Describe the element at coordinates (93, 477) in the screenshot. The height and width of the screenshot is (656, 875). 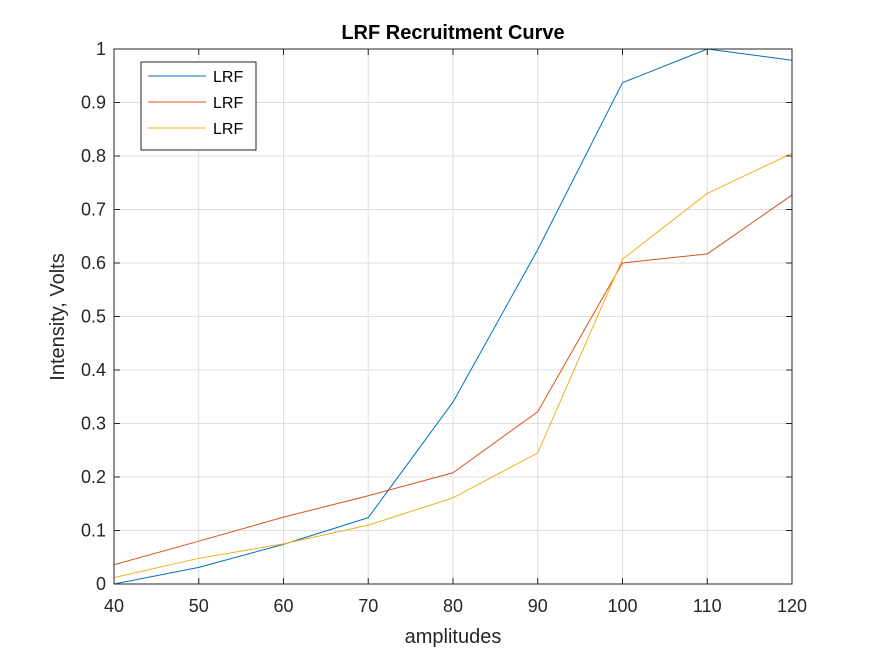
I see `y-tick-label: 0.2` at that location.